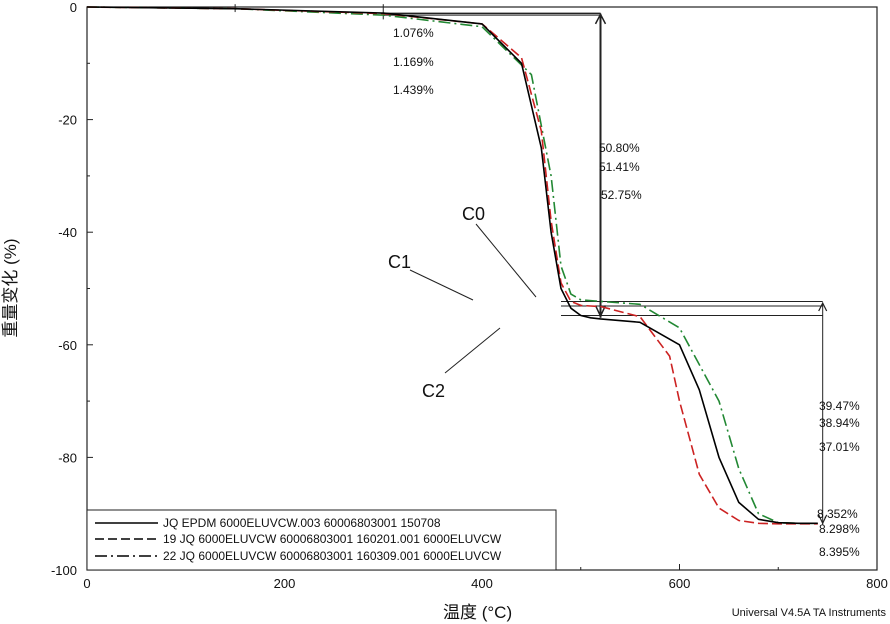 This screenshot has height=624, width=890. Describe the element at coordinates (64, 570) in the screenshot. I see `y-tick-label: -100` at that location.